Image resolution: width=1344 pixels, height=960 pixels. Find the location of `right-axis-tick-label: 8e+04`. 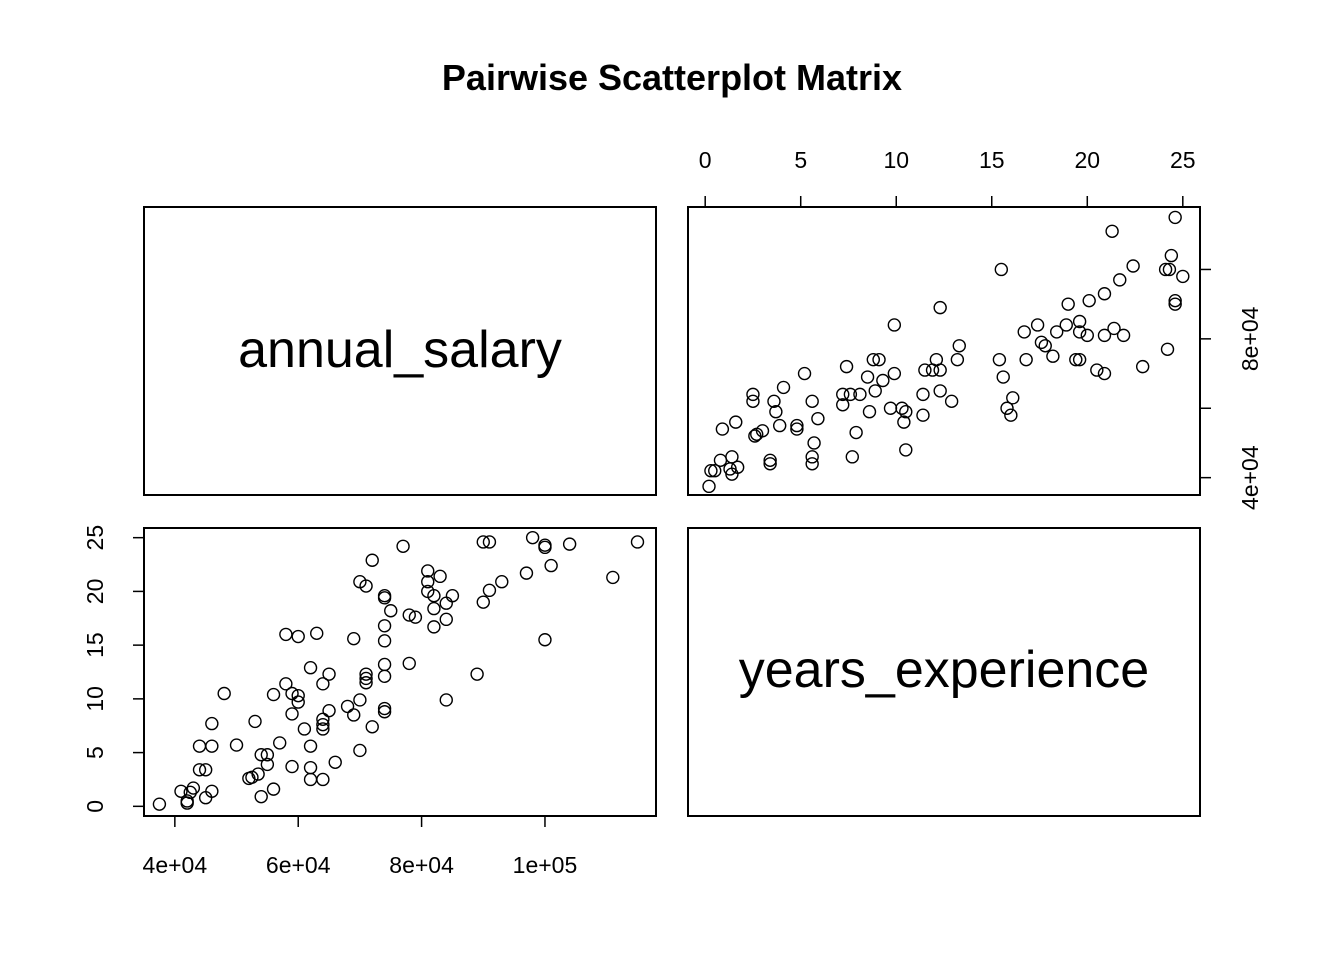

right-axis-tick-label: 8e+04 is located at coordinates (1250, 338).